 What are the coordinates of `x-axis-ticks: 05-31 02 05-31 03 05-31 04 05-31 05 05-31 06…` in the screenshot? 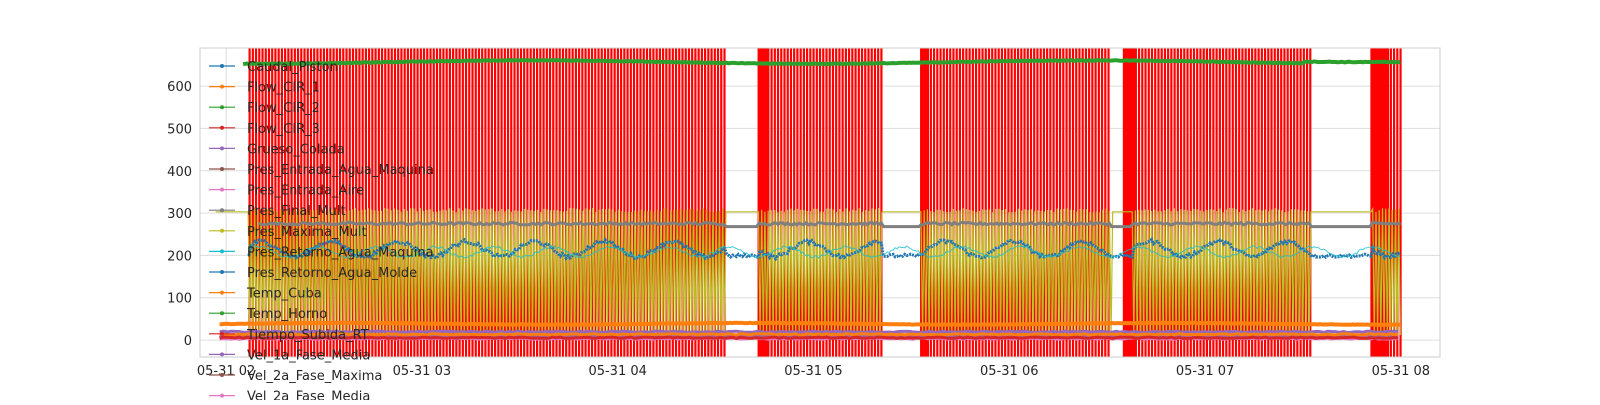 It's located at (813, 371).